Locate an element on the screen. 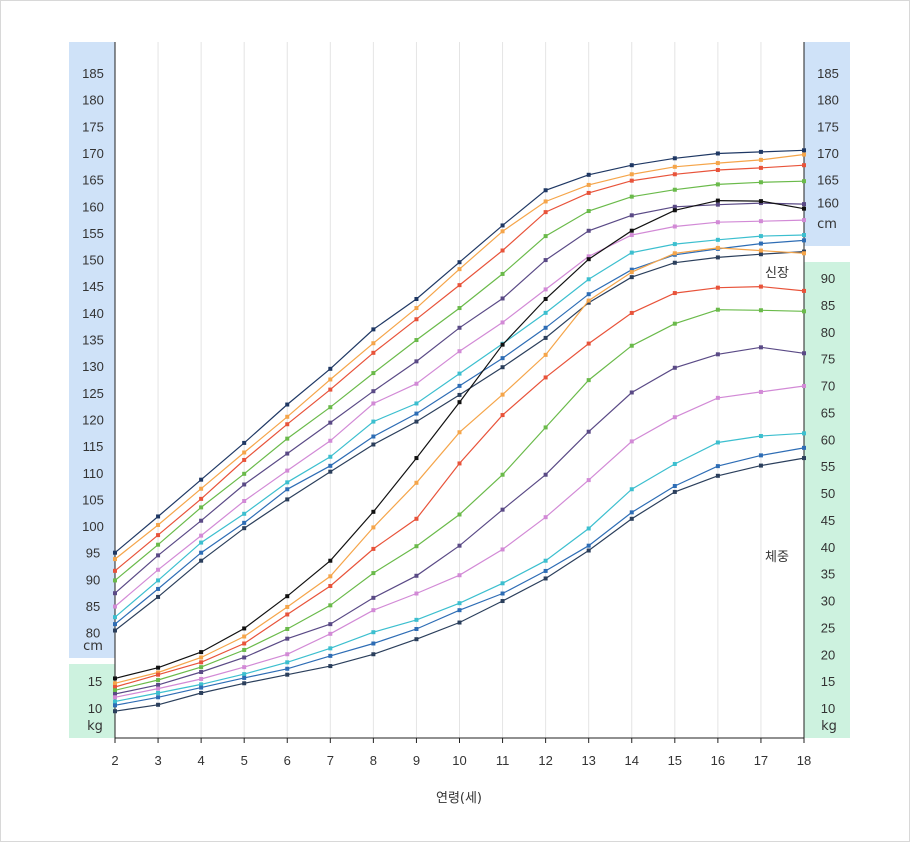 This screenshot has height=842, width=910. height-tick-label: 135 is located at coordinates (93, 340).